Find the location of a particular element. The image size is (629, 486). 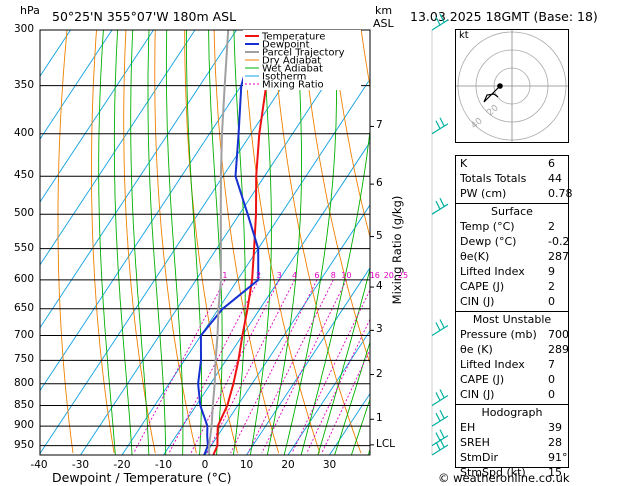

index-row: CAPE (J) 2 is located at coordinates (512, 287).